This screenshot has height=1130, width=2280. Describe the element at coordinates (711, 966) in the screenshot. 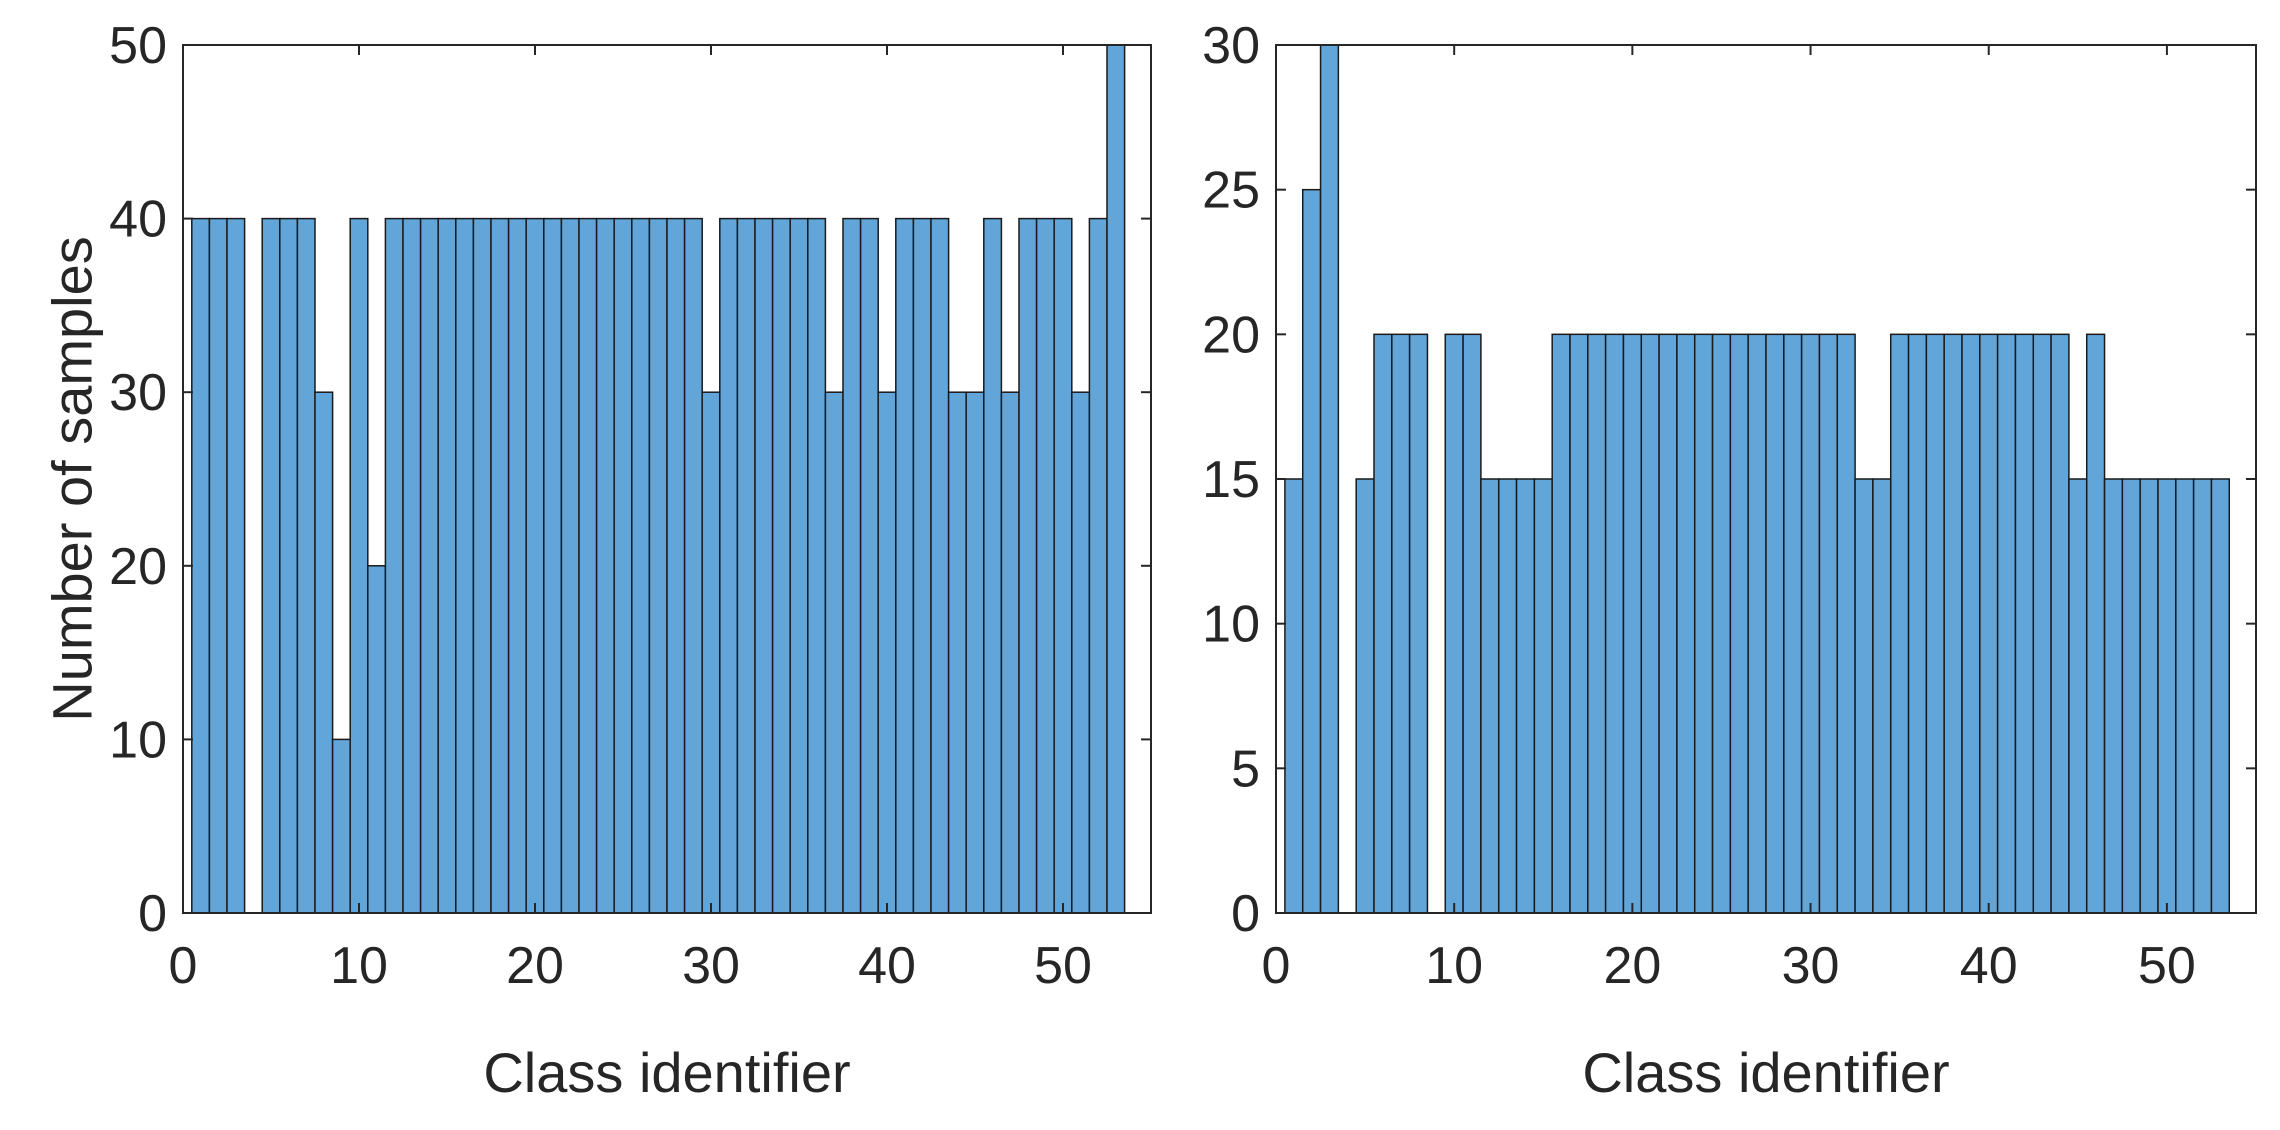

I see `left-x-tick-label: 30` at that location.